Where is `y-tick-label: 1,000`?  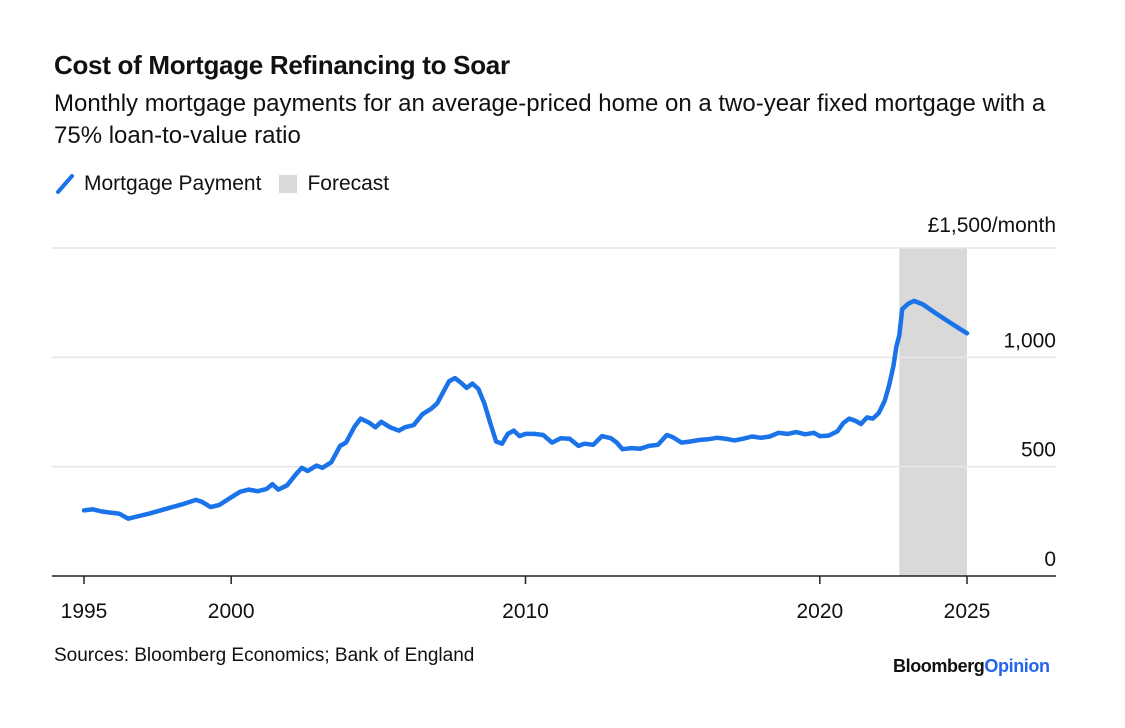 y-tick-label: 1,000 is located at coordinates (1029, 340).